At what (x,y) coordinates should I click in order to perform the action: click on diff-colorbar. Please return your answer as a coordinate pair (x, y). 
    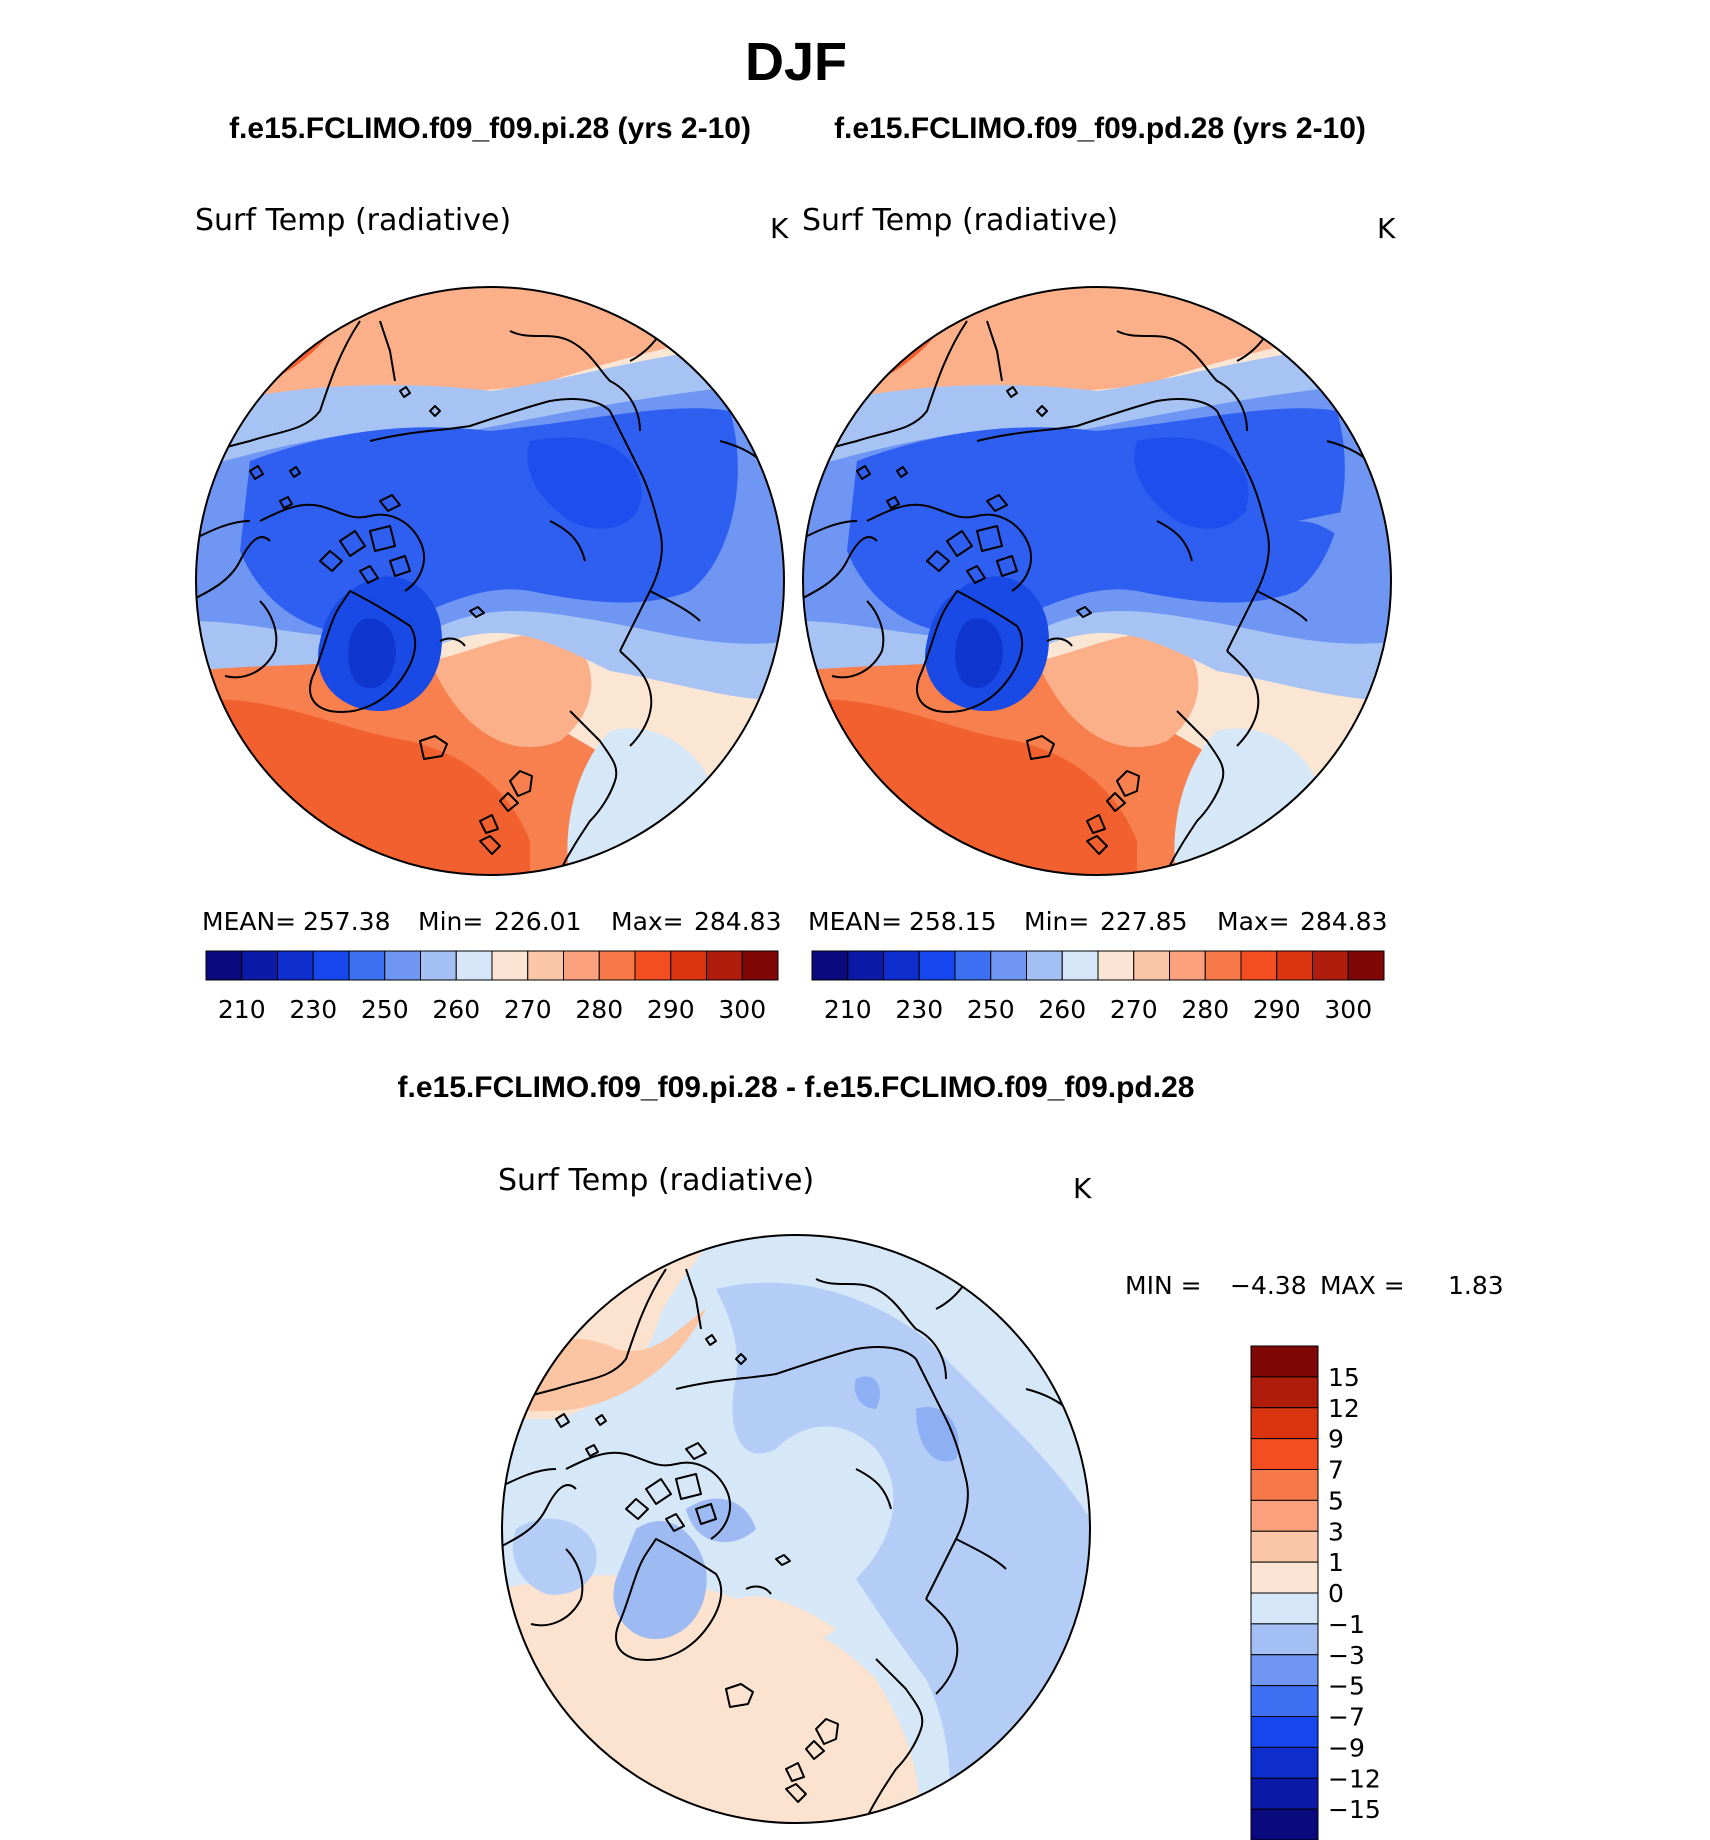
    Looking at the image, I should click on (1284, 1592).